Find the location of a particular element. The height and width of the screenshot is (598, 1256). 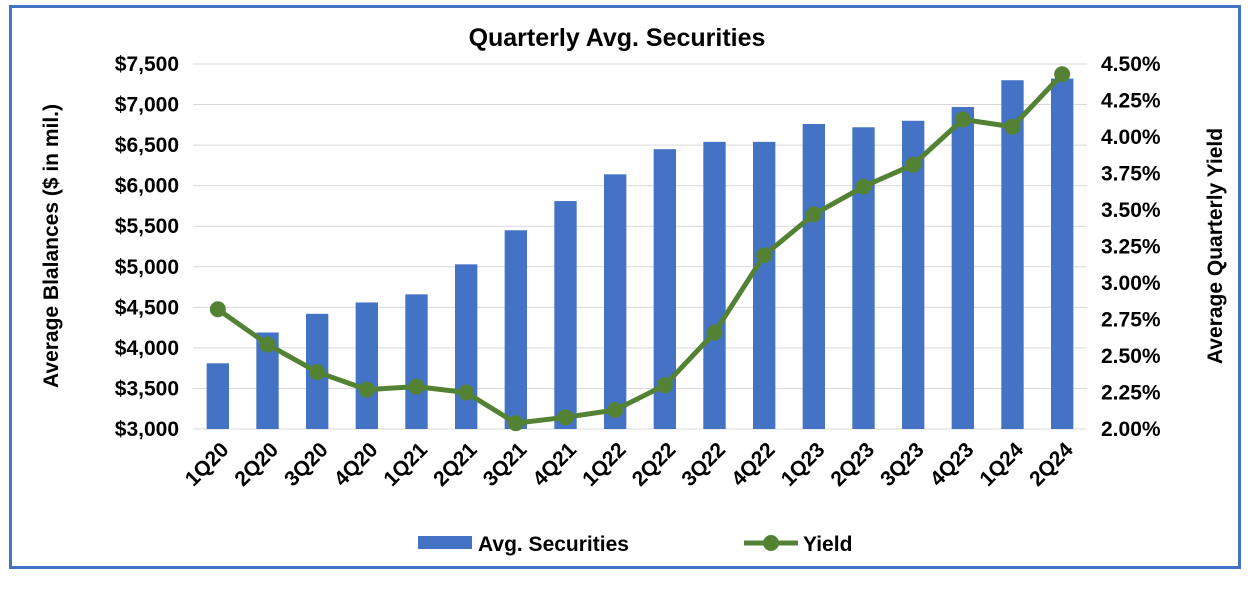

right-tick-label: 2.00% is located at coordinates (1131, 429).